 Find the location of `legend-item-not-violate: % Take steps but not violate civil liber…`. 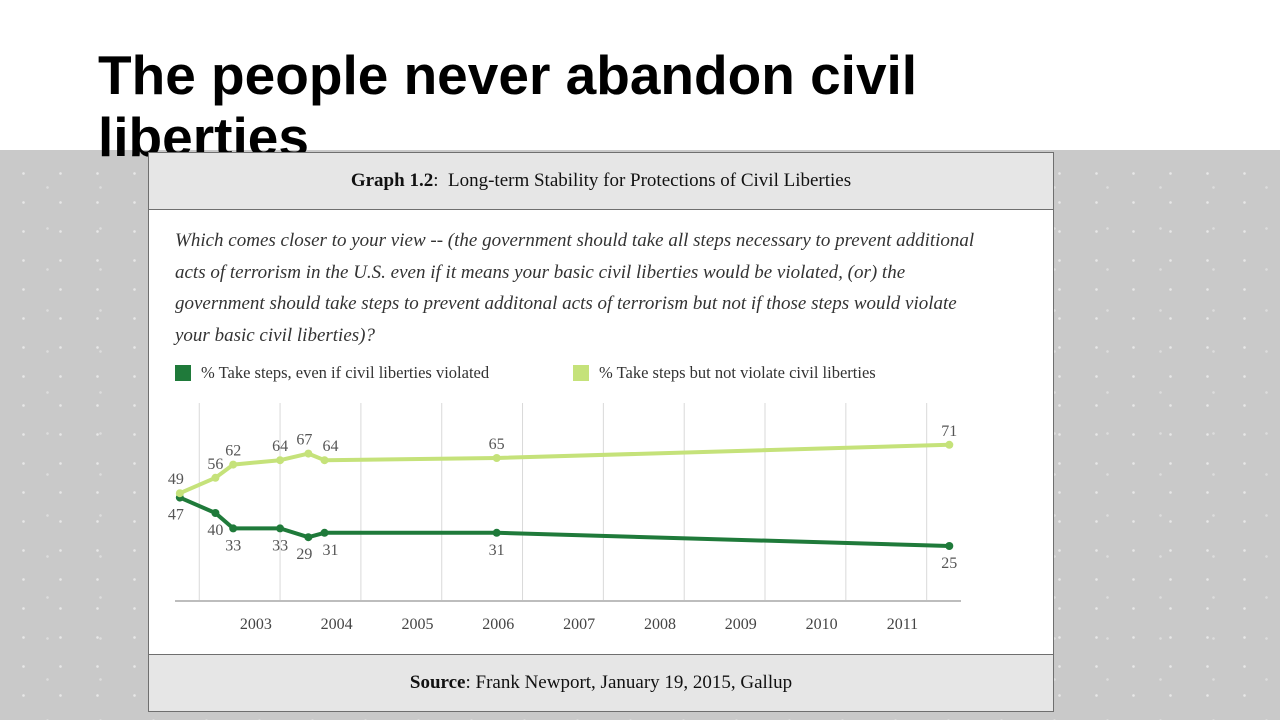

legend-item-not-violate: % Take steps but not violate civil liber… is located at coordinates (724, 373).